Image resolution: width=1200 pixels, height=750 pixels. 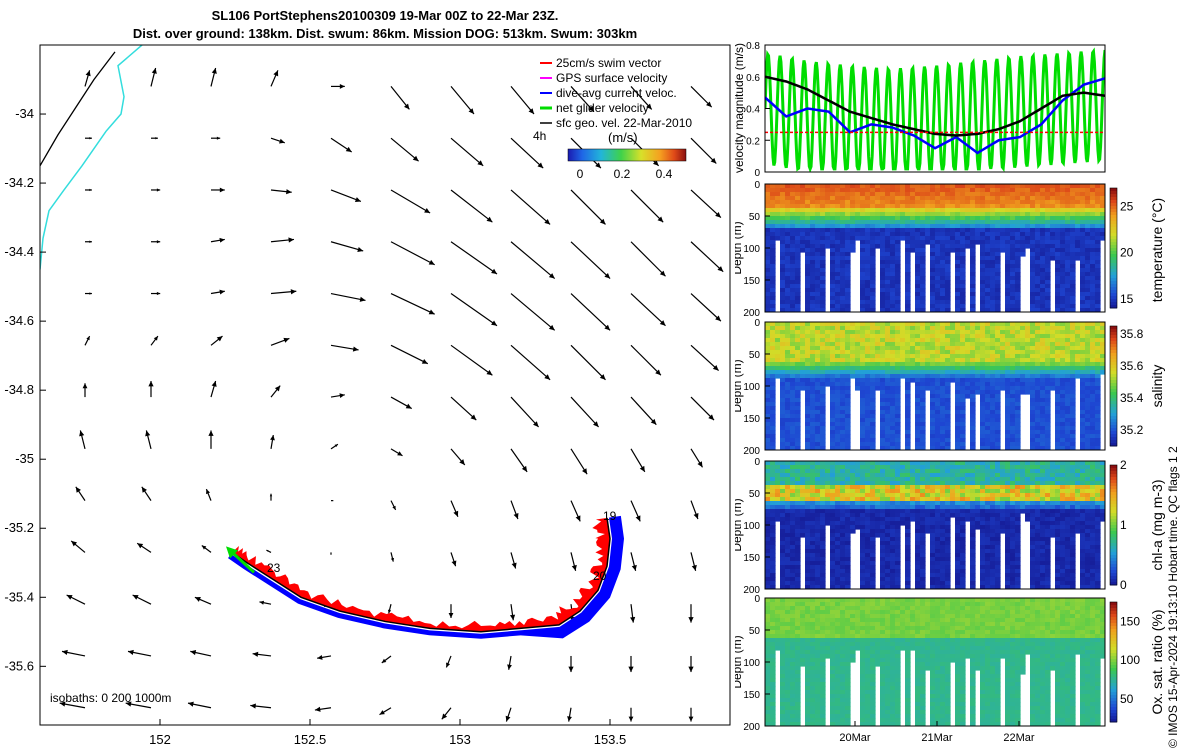 I want to click on colorbar-tick-label: 35.4, so click(x=1132, y=398).